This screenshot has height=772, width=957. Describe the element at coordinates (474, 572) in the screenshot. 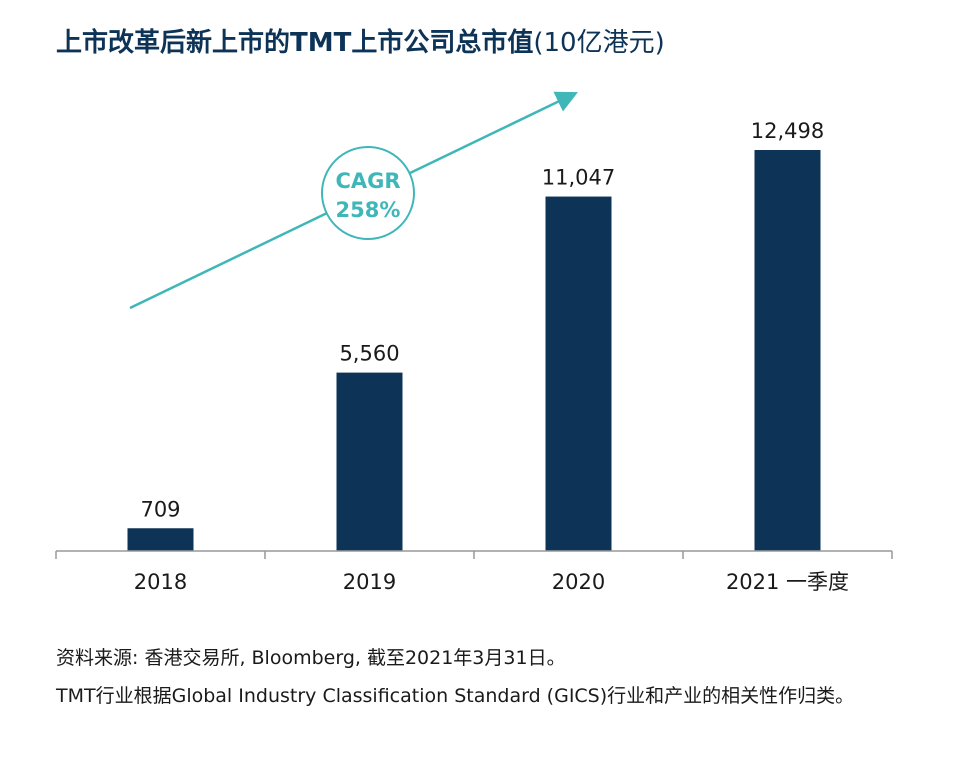

I see `x-axis: 2018 2019 2020 2021 一季度` at that location.